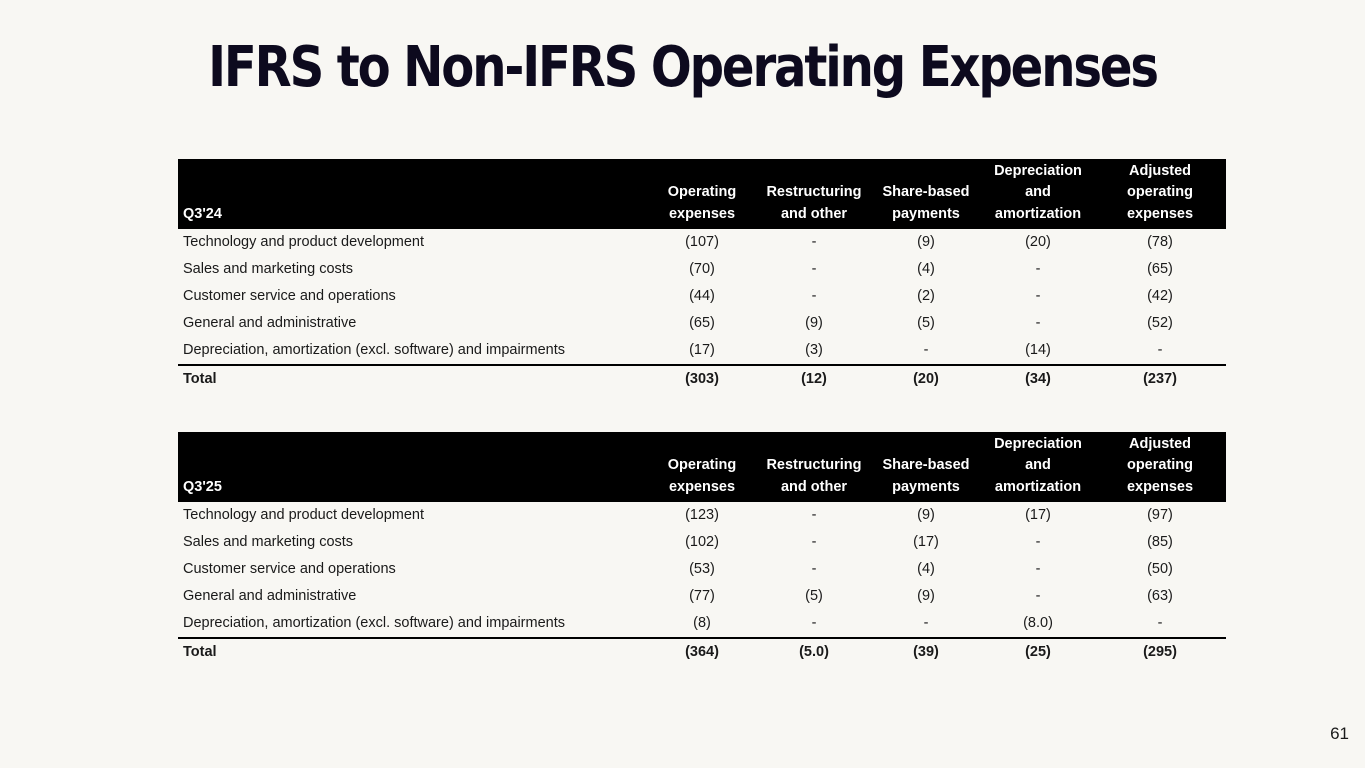 The height and width of the screenshot is (768, 1365). What do you see at coordinates (926, 651) in the screenshot?
I see `total-cell: (39)` at bounding box center [926, 651].